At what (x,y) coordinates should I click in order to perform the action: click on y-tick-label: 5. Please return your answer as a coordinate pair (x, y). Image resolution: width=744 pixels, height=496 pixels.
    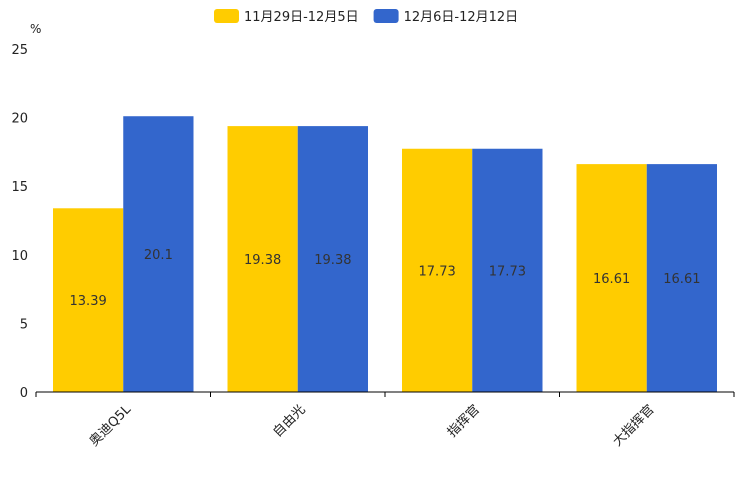
    Looking at the image, I should click on (24, 324).